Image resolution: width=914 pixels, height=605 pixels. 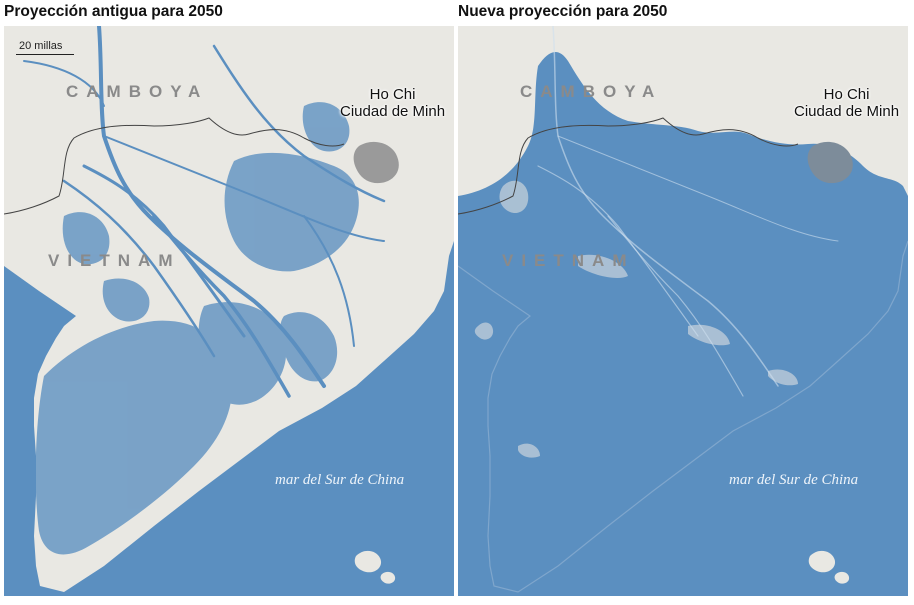 I want to click on scale-label: 20 millas, so click(x=41, y=46).